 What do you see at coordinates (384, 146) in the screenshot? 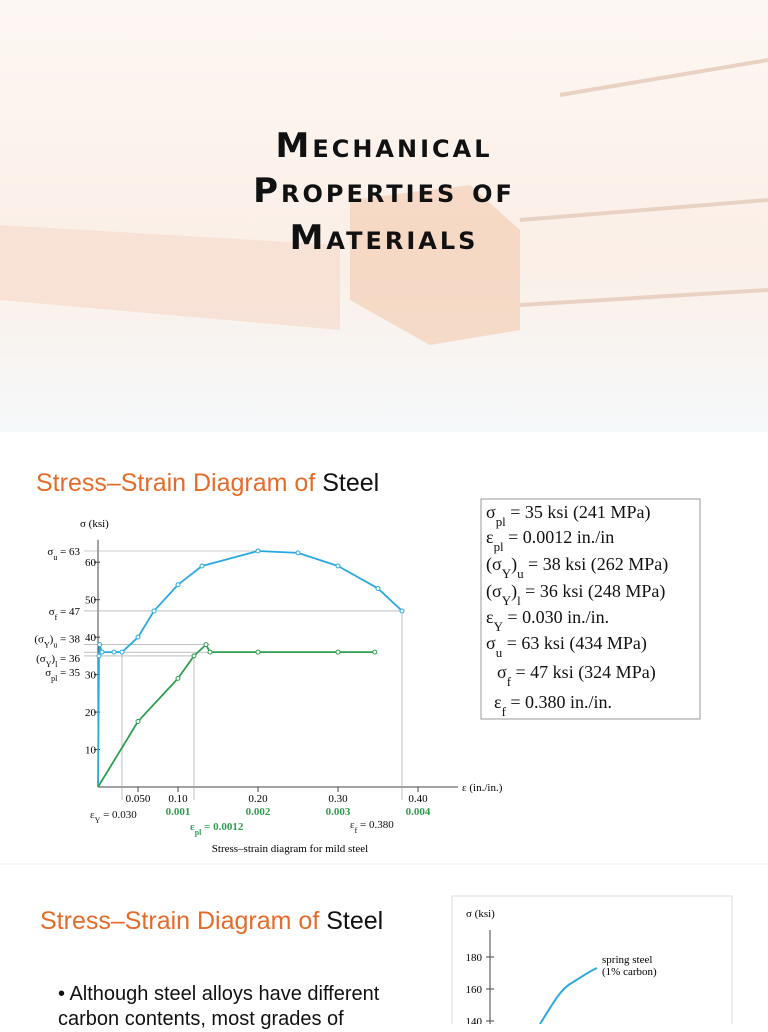
I see `title-line: Mechanical` at bounding box center [384, 146].